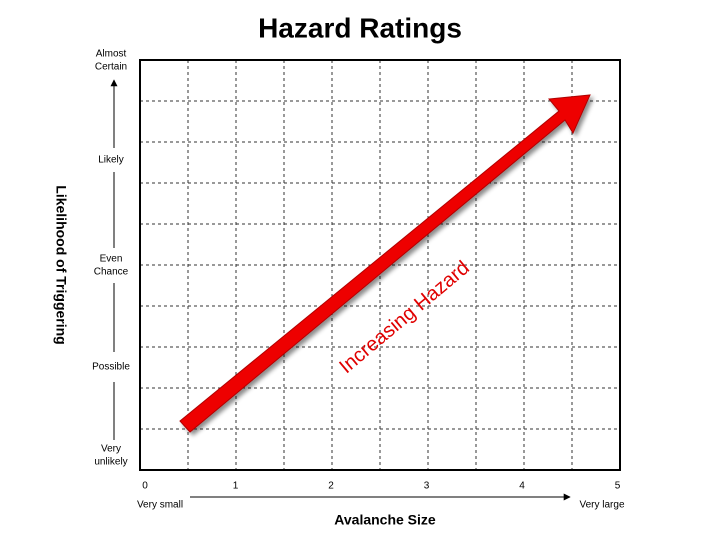  What do you see at coordinates (618, 486) in the screenshot?
I see `x-tick-label: 5` at bounding box center [618, 486].